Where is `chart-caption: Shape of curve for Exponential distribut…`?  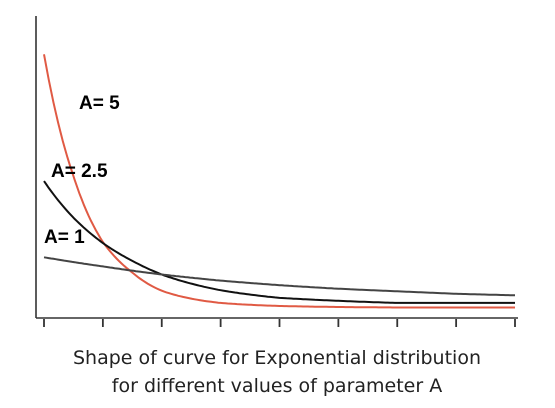 chart-caption: Shape of curve for Exponential distribut… is located at coordinates (277, 372).